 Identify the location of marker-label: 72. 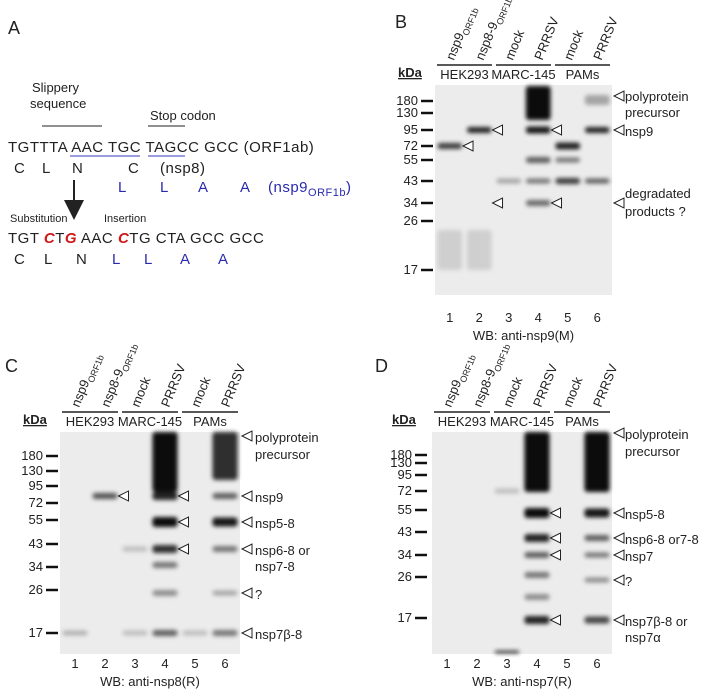
(36, 502).